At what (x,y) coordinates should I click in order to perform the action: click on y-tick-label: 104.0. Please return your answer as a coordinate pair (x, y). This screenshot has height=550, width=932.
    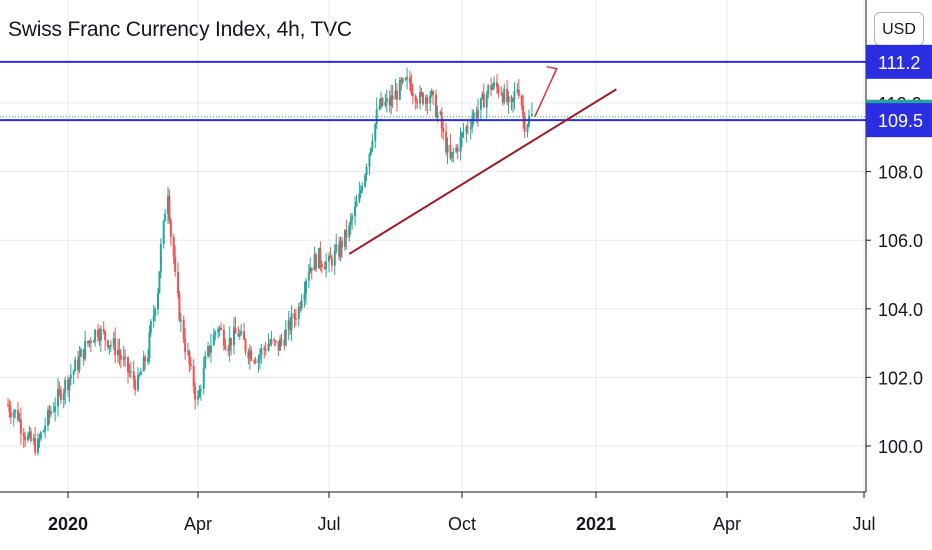
    Looking at the image, I should click on (900, 310).